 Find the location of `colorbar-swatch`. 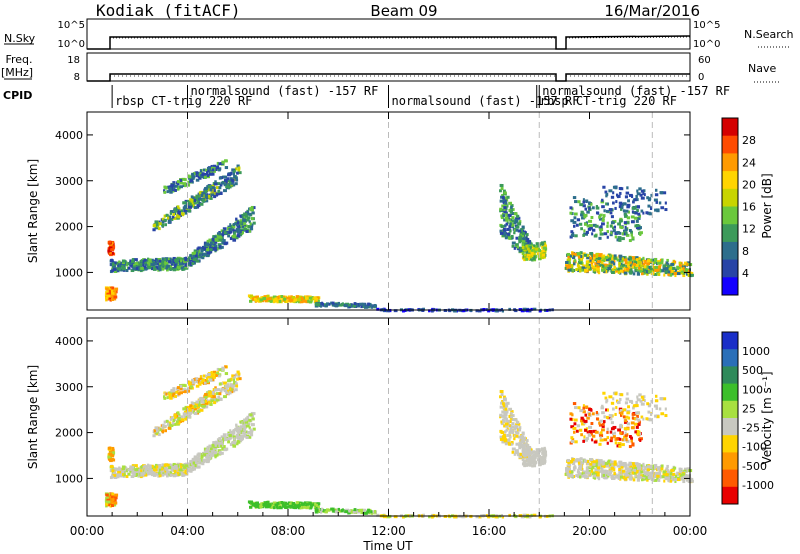

colorbar-swatch is located at coordinates (730, 127).